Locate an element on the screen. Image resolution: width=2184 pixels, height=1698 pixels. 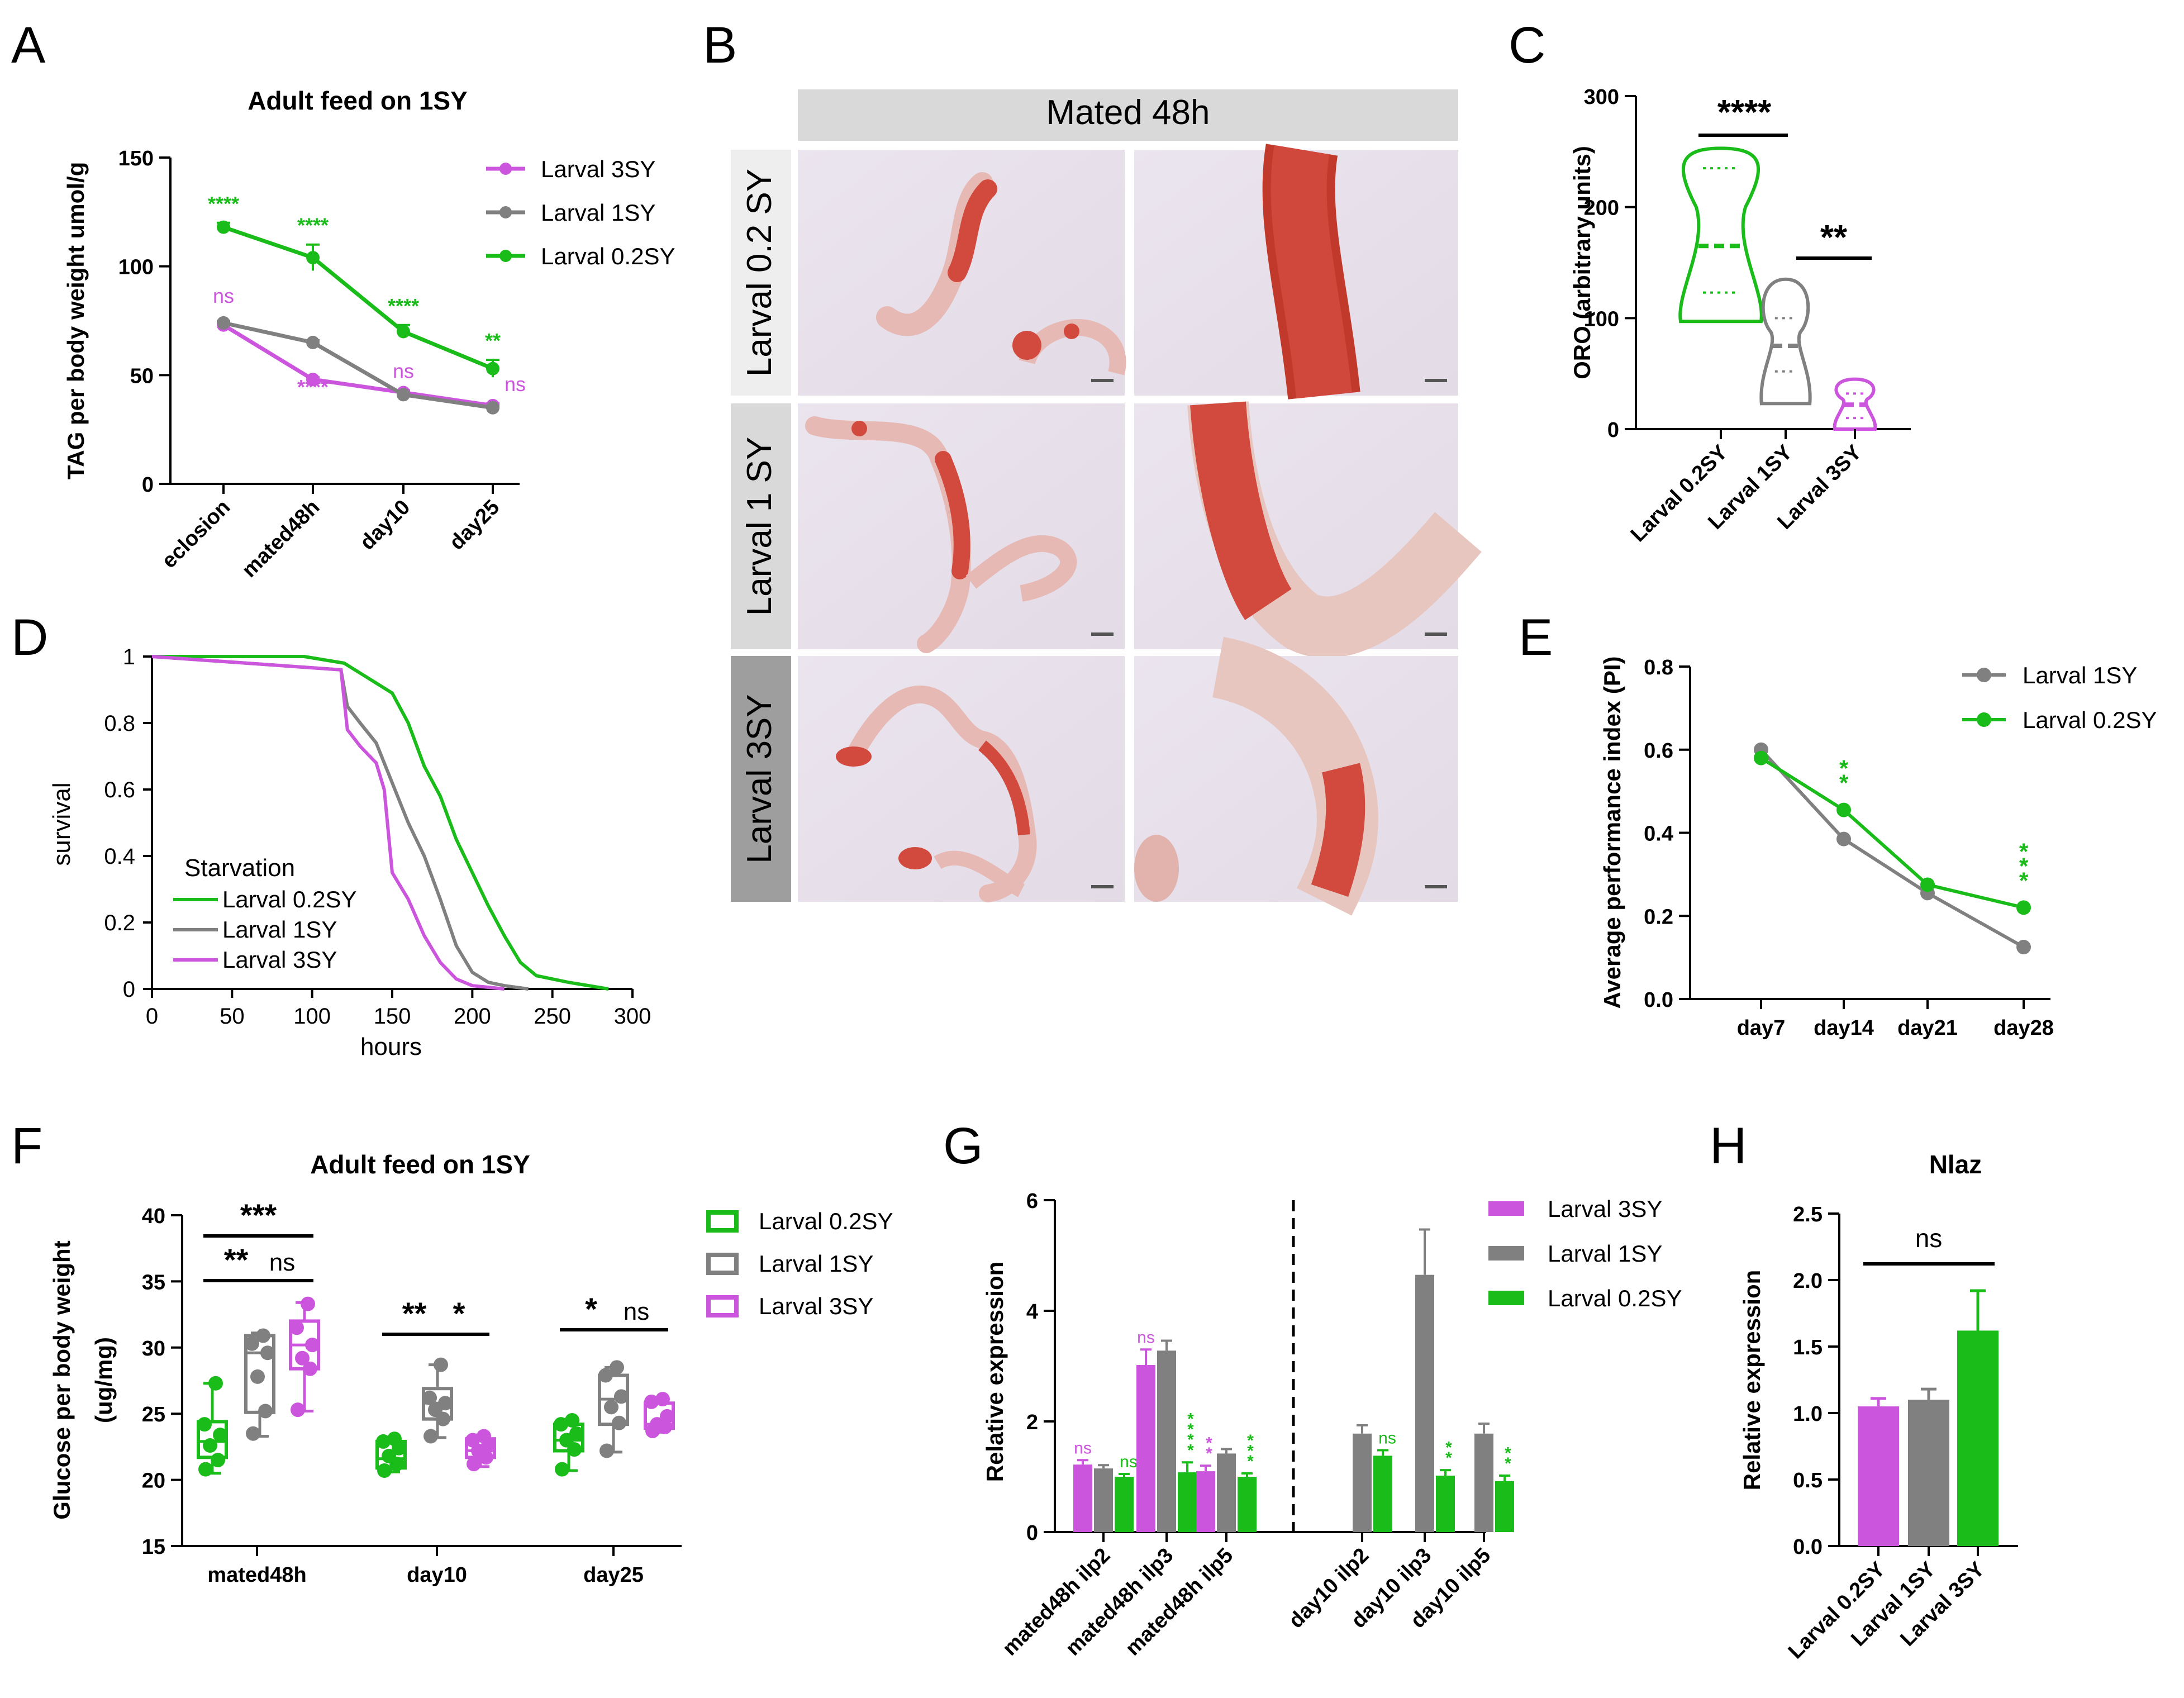
x-tick-label: 100 is located at coordinates (312, 1016).